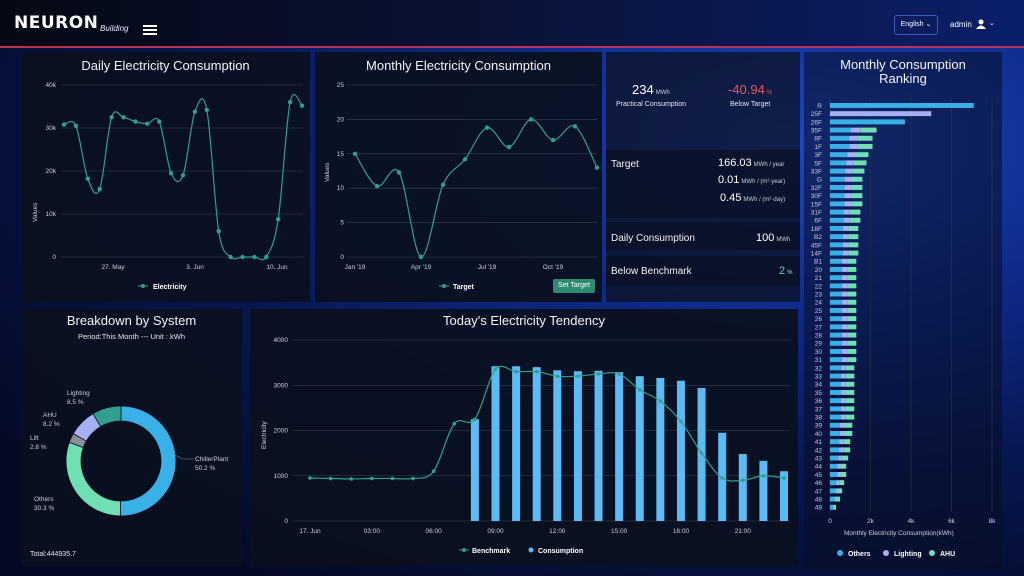 Image resolution: width=1024 pixels, height=576 pixels. What do you see at coordinates (557, 531) in the screenshot?
I see `tendency-xtick: 12:00` at bounding box center [557, 531].